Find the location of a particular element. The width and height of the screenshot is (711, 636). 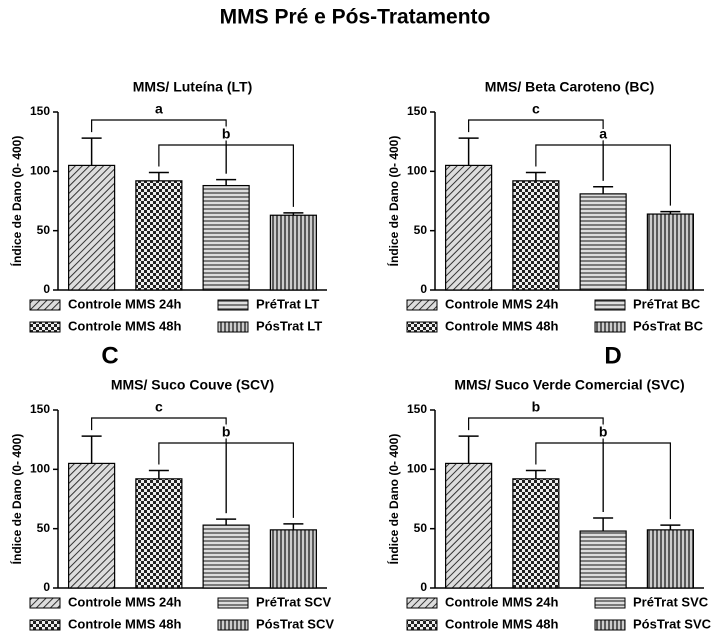

panel-title: MMS/ Suco Verde Comercial (SVC) is located at coordinates (569, 385).